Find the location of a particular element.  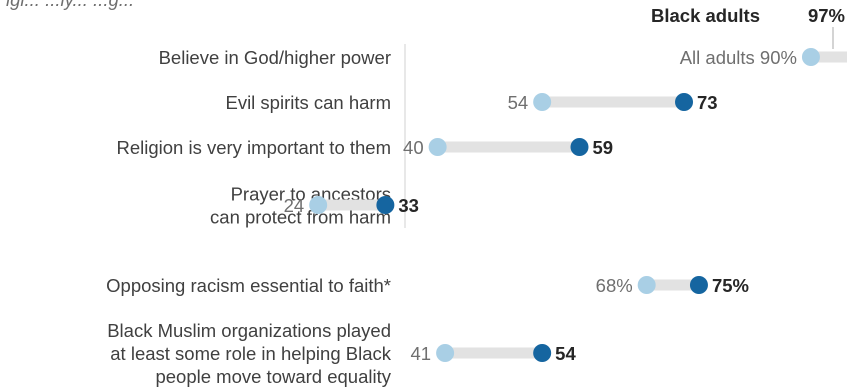

all-adults-value-label: 40 is located at coordinates (413, 147).